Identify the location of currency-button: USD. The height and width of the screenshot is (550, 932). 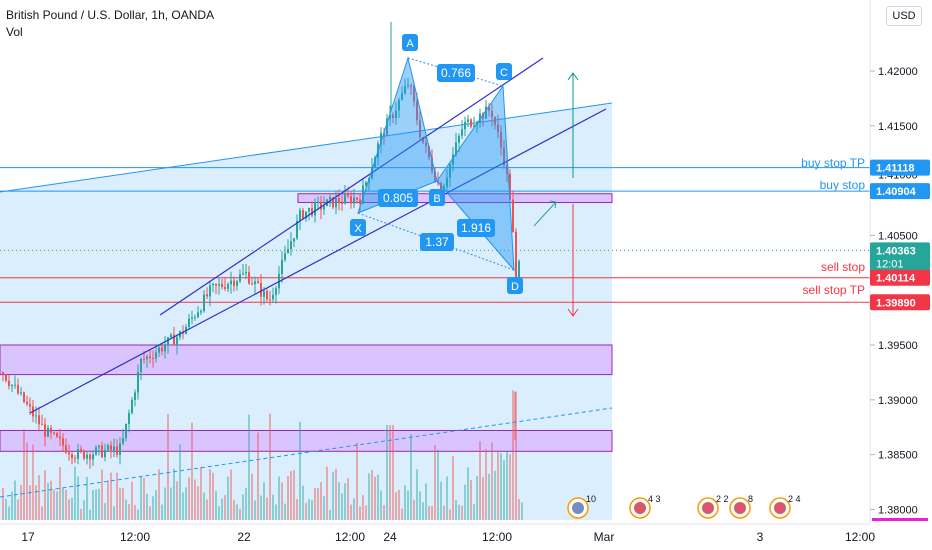
(904, 16).